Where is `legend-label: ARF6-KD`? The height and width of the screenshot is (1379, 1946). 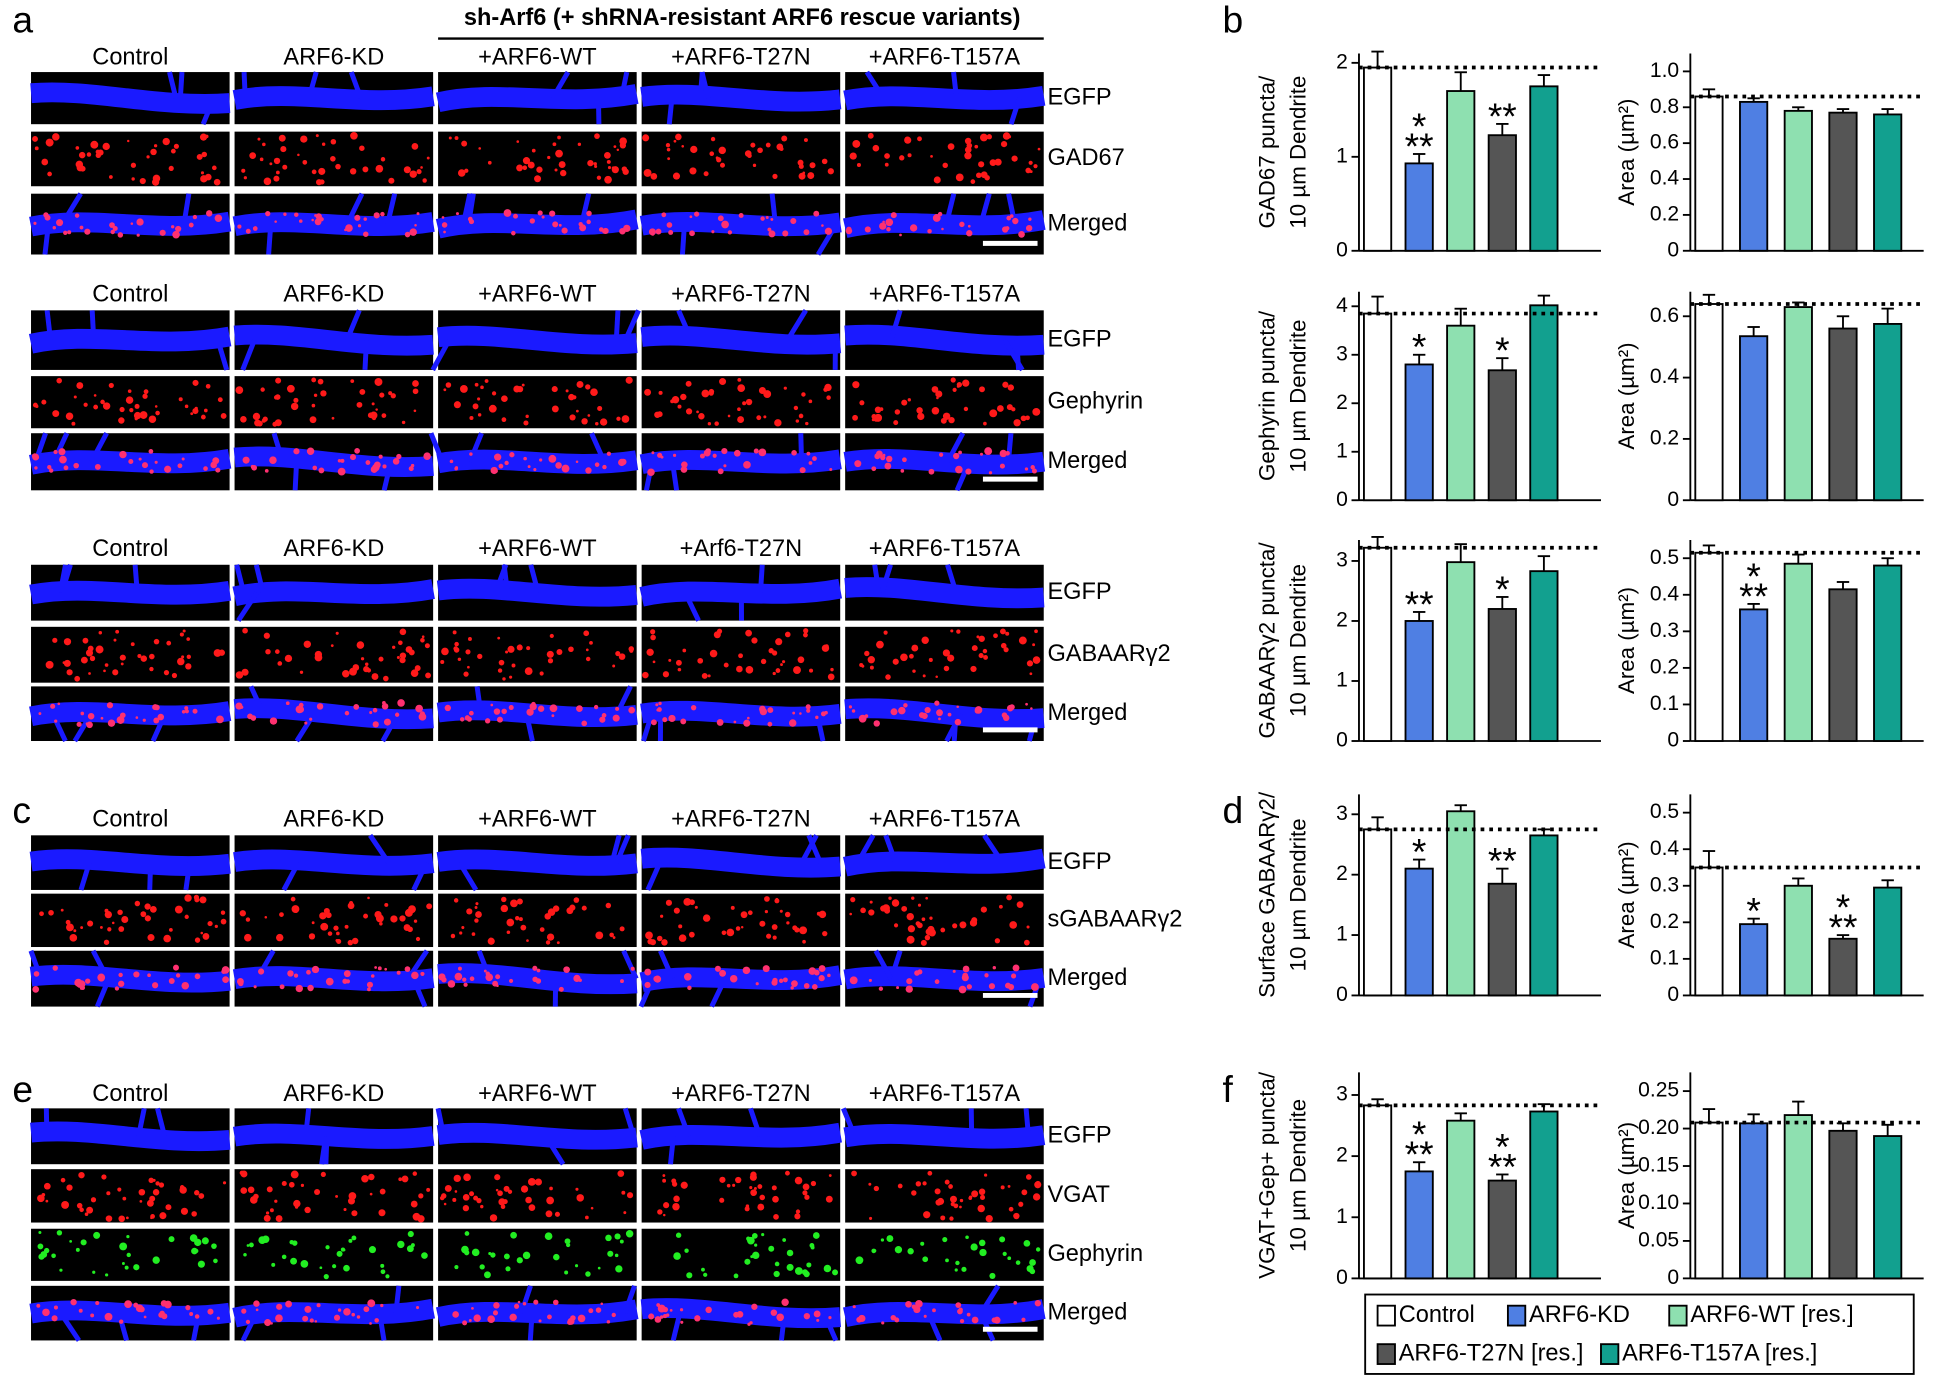 legend-label: ARF6-KD is located at coordinates (1579, 1314).